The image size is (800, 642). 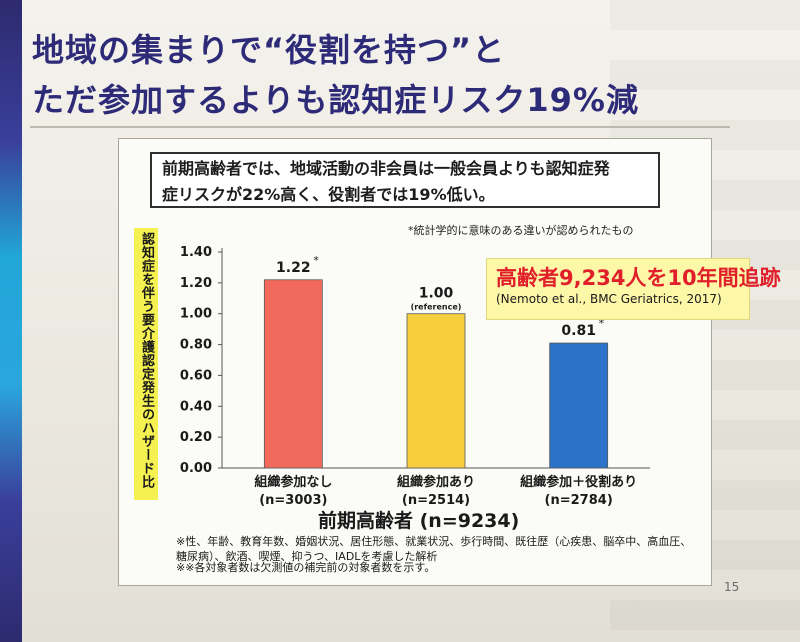 What do you see at coordinates (196, 375) in the screenshot?
I see `y-tick-label: 0.60` at bounding box center [196, 375].